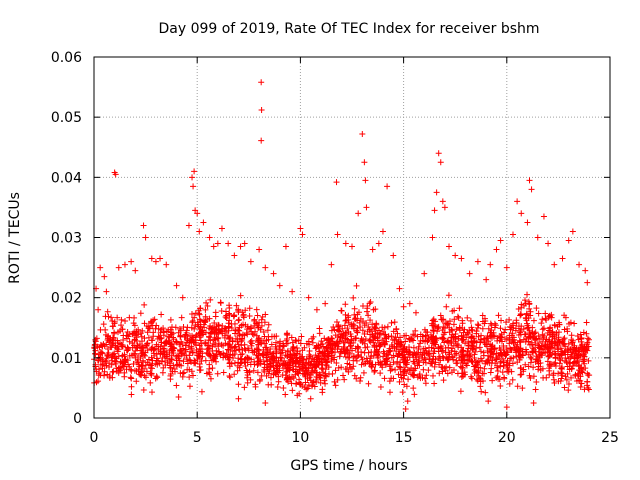 The width and height of the screenshot is (640, 480). I want to click on x-tick-label: 15, so click(404, 438).